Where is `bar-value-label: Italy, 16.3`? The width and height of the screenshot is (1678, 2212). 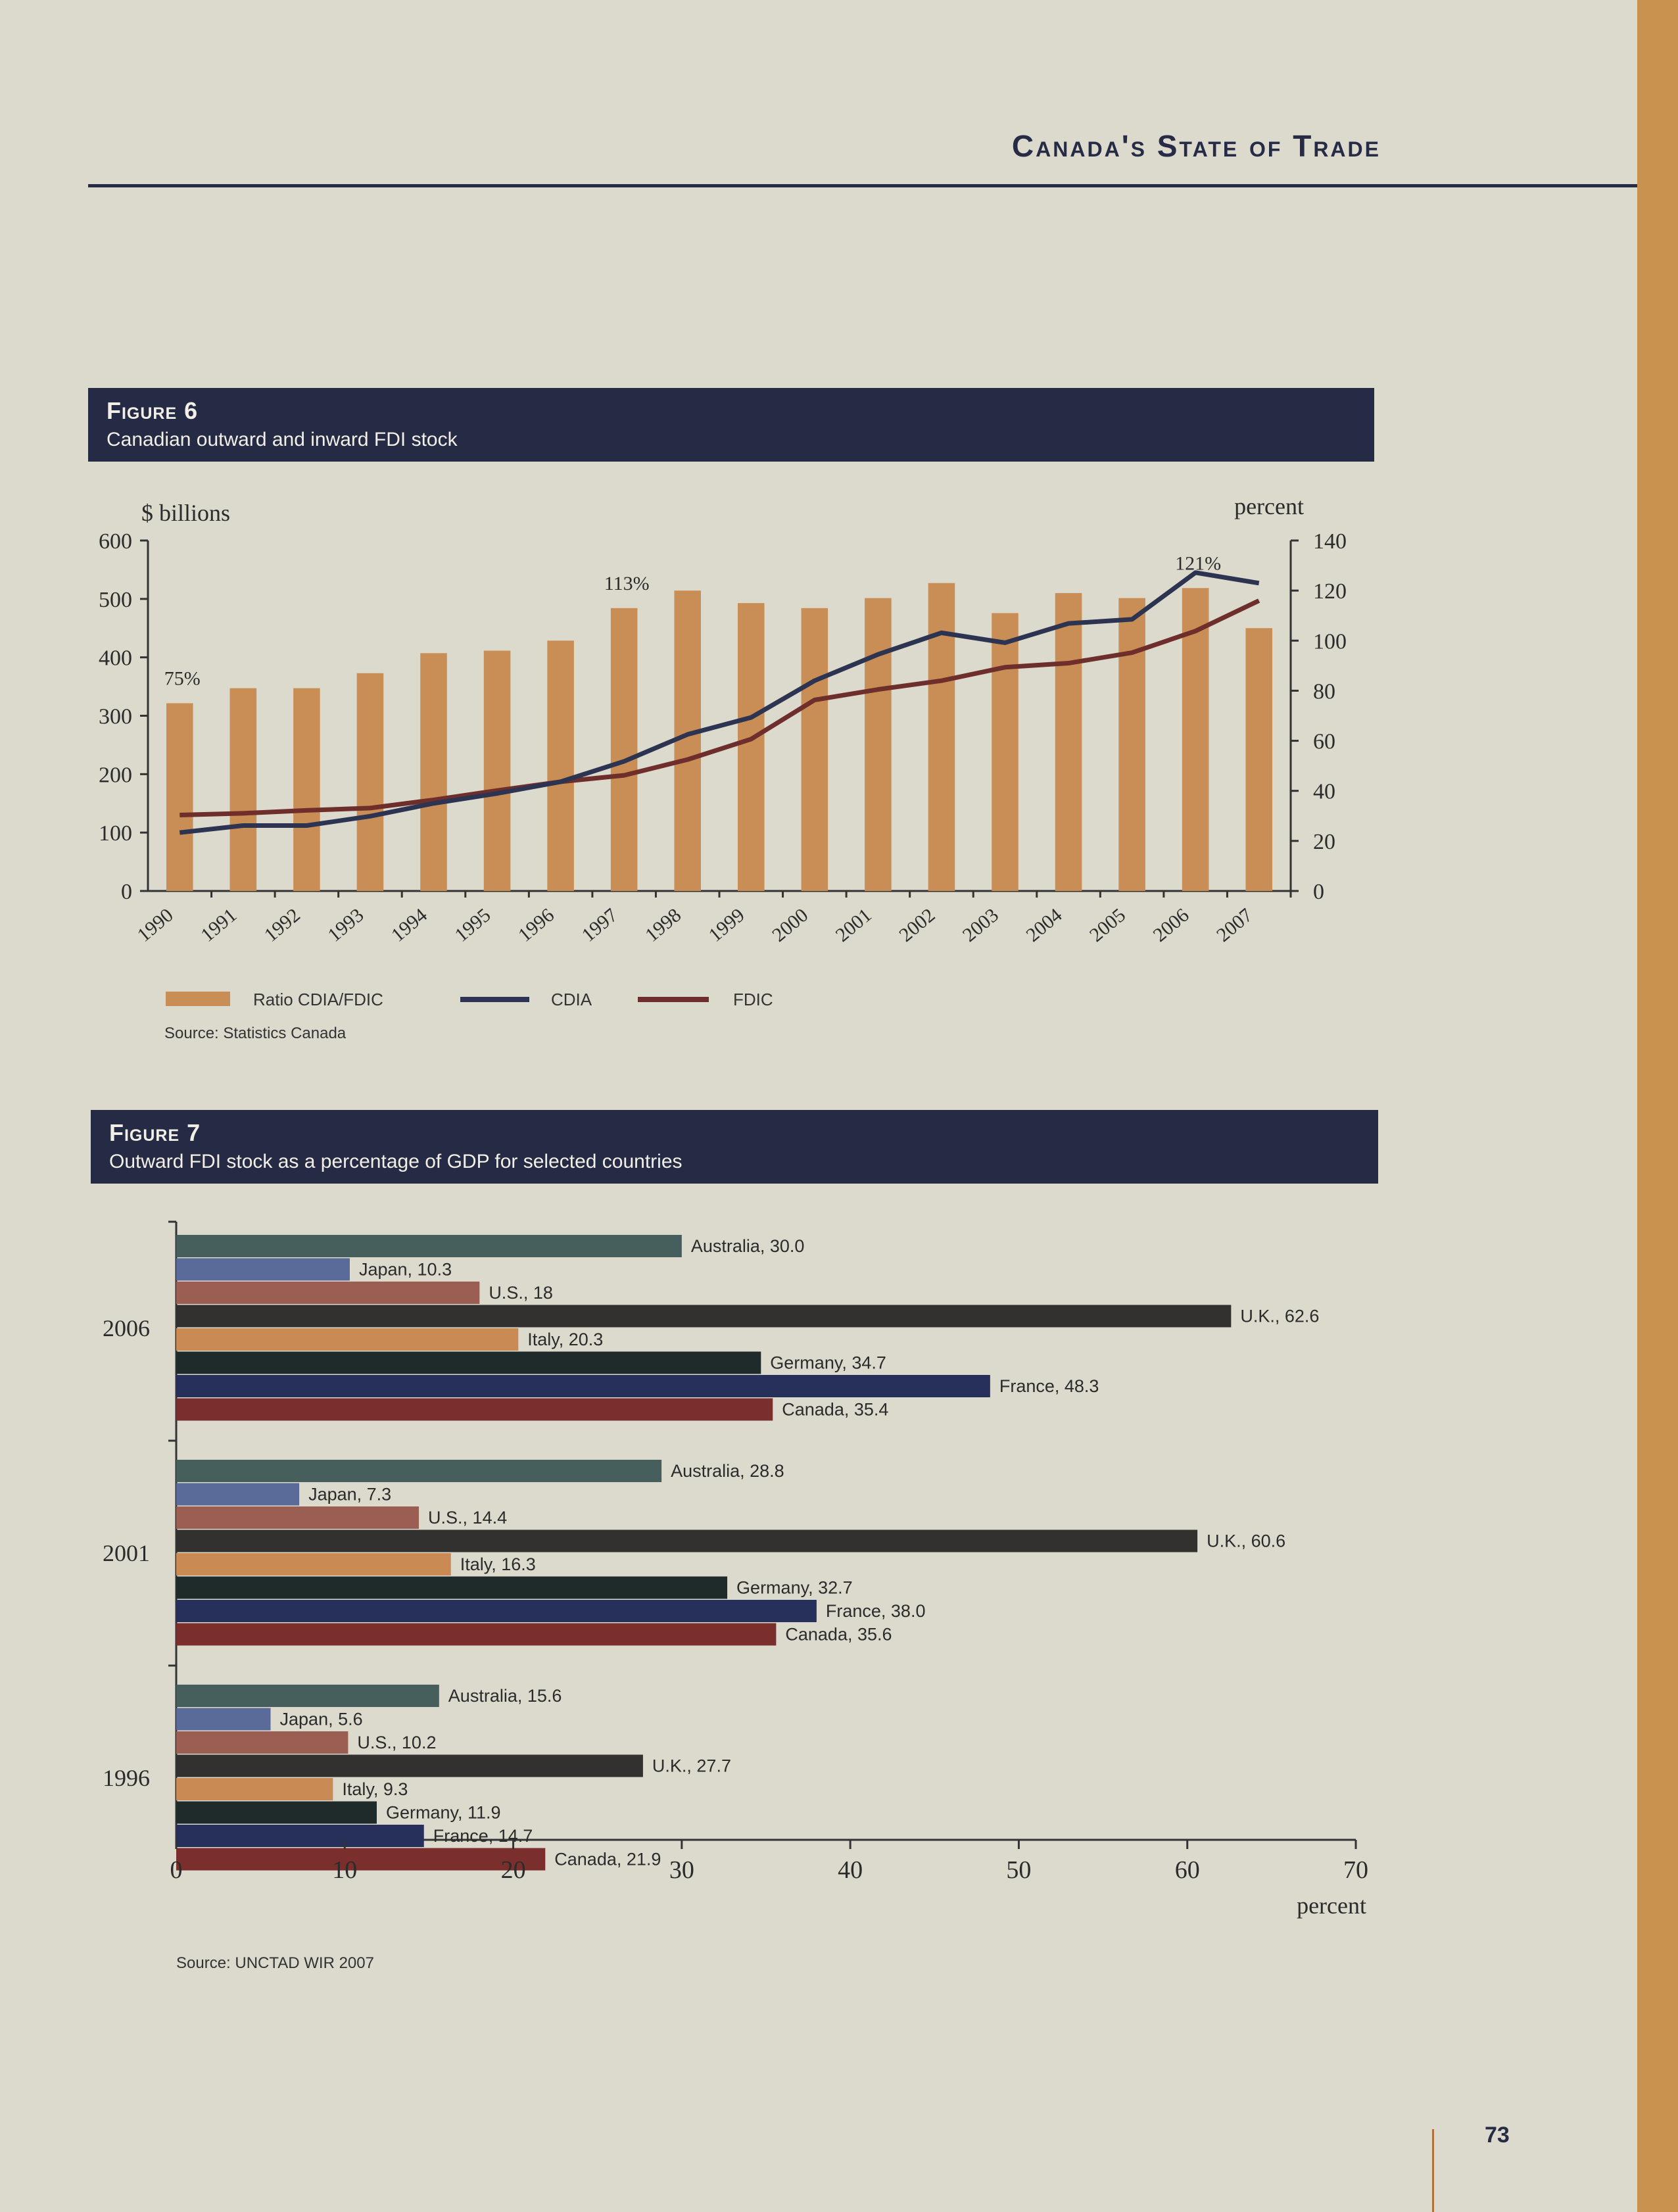 bar-value-label: Italy, 16.3 is located at coordinates (498, 1564).